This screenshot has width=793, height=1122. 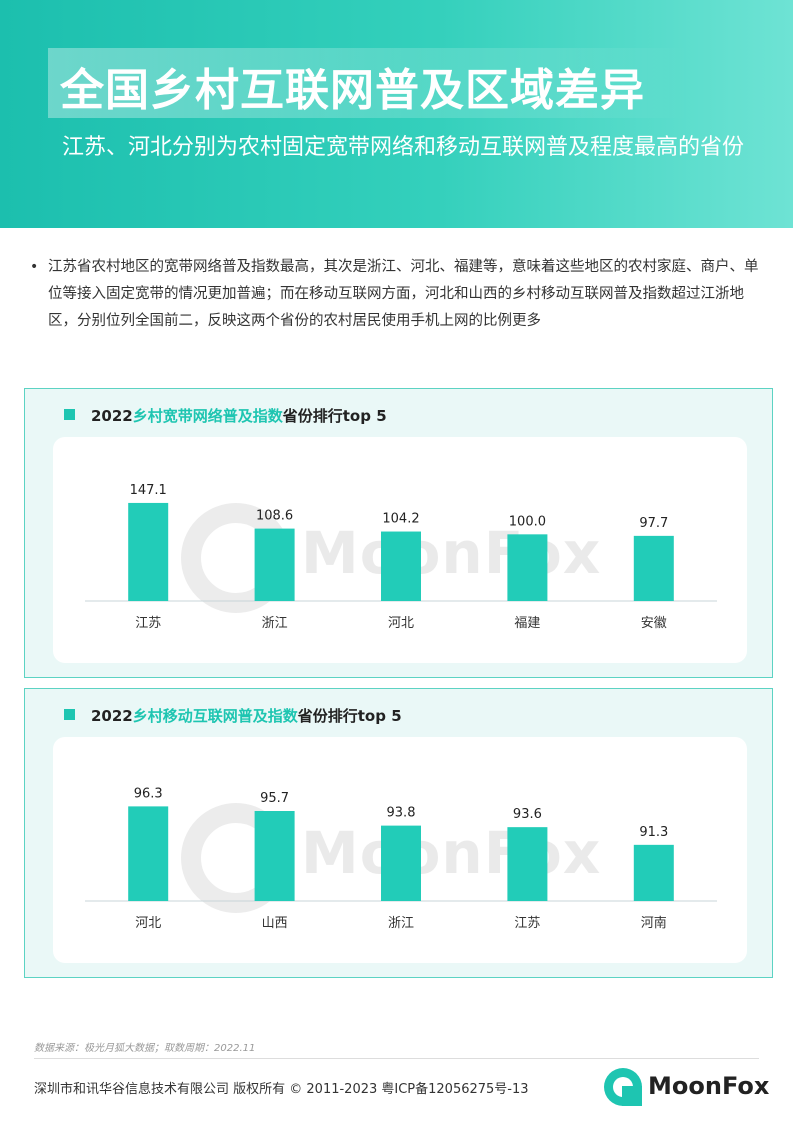 What do you see at coordinates (709, 1086) in the screenshot?
I see `logo-text: MoonFox` at bounding box center [709, 1086].